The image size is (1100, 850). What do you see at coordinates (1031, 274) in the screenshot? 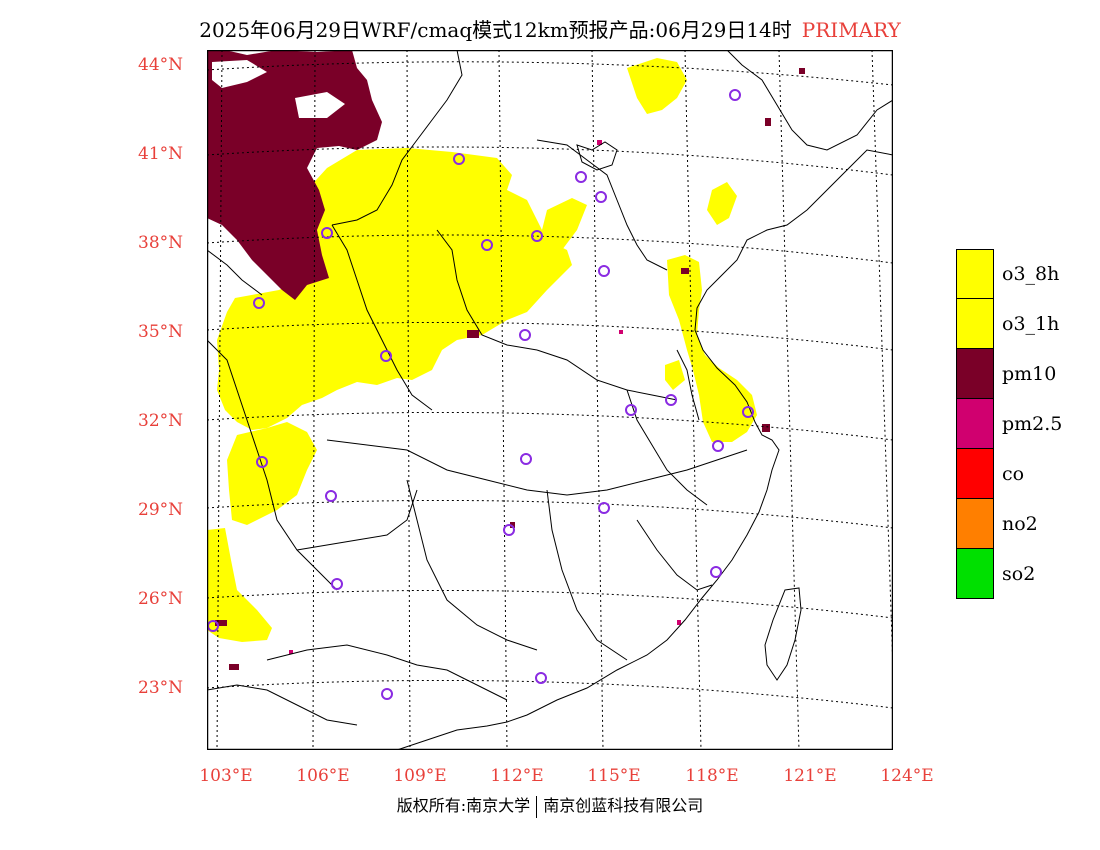
I see `legend-label: o3_8h` at bounding box center [1031, 274].